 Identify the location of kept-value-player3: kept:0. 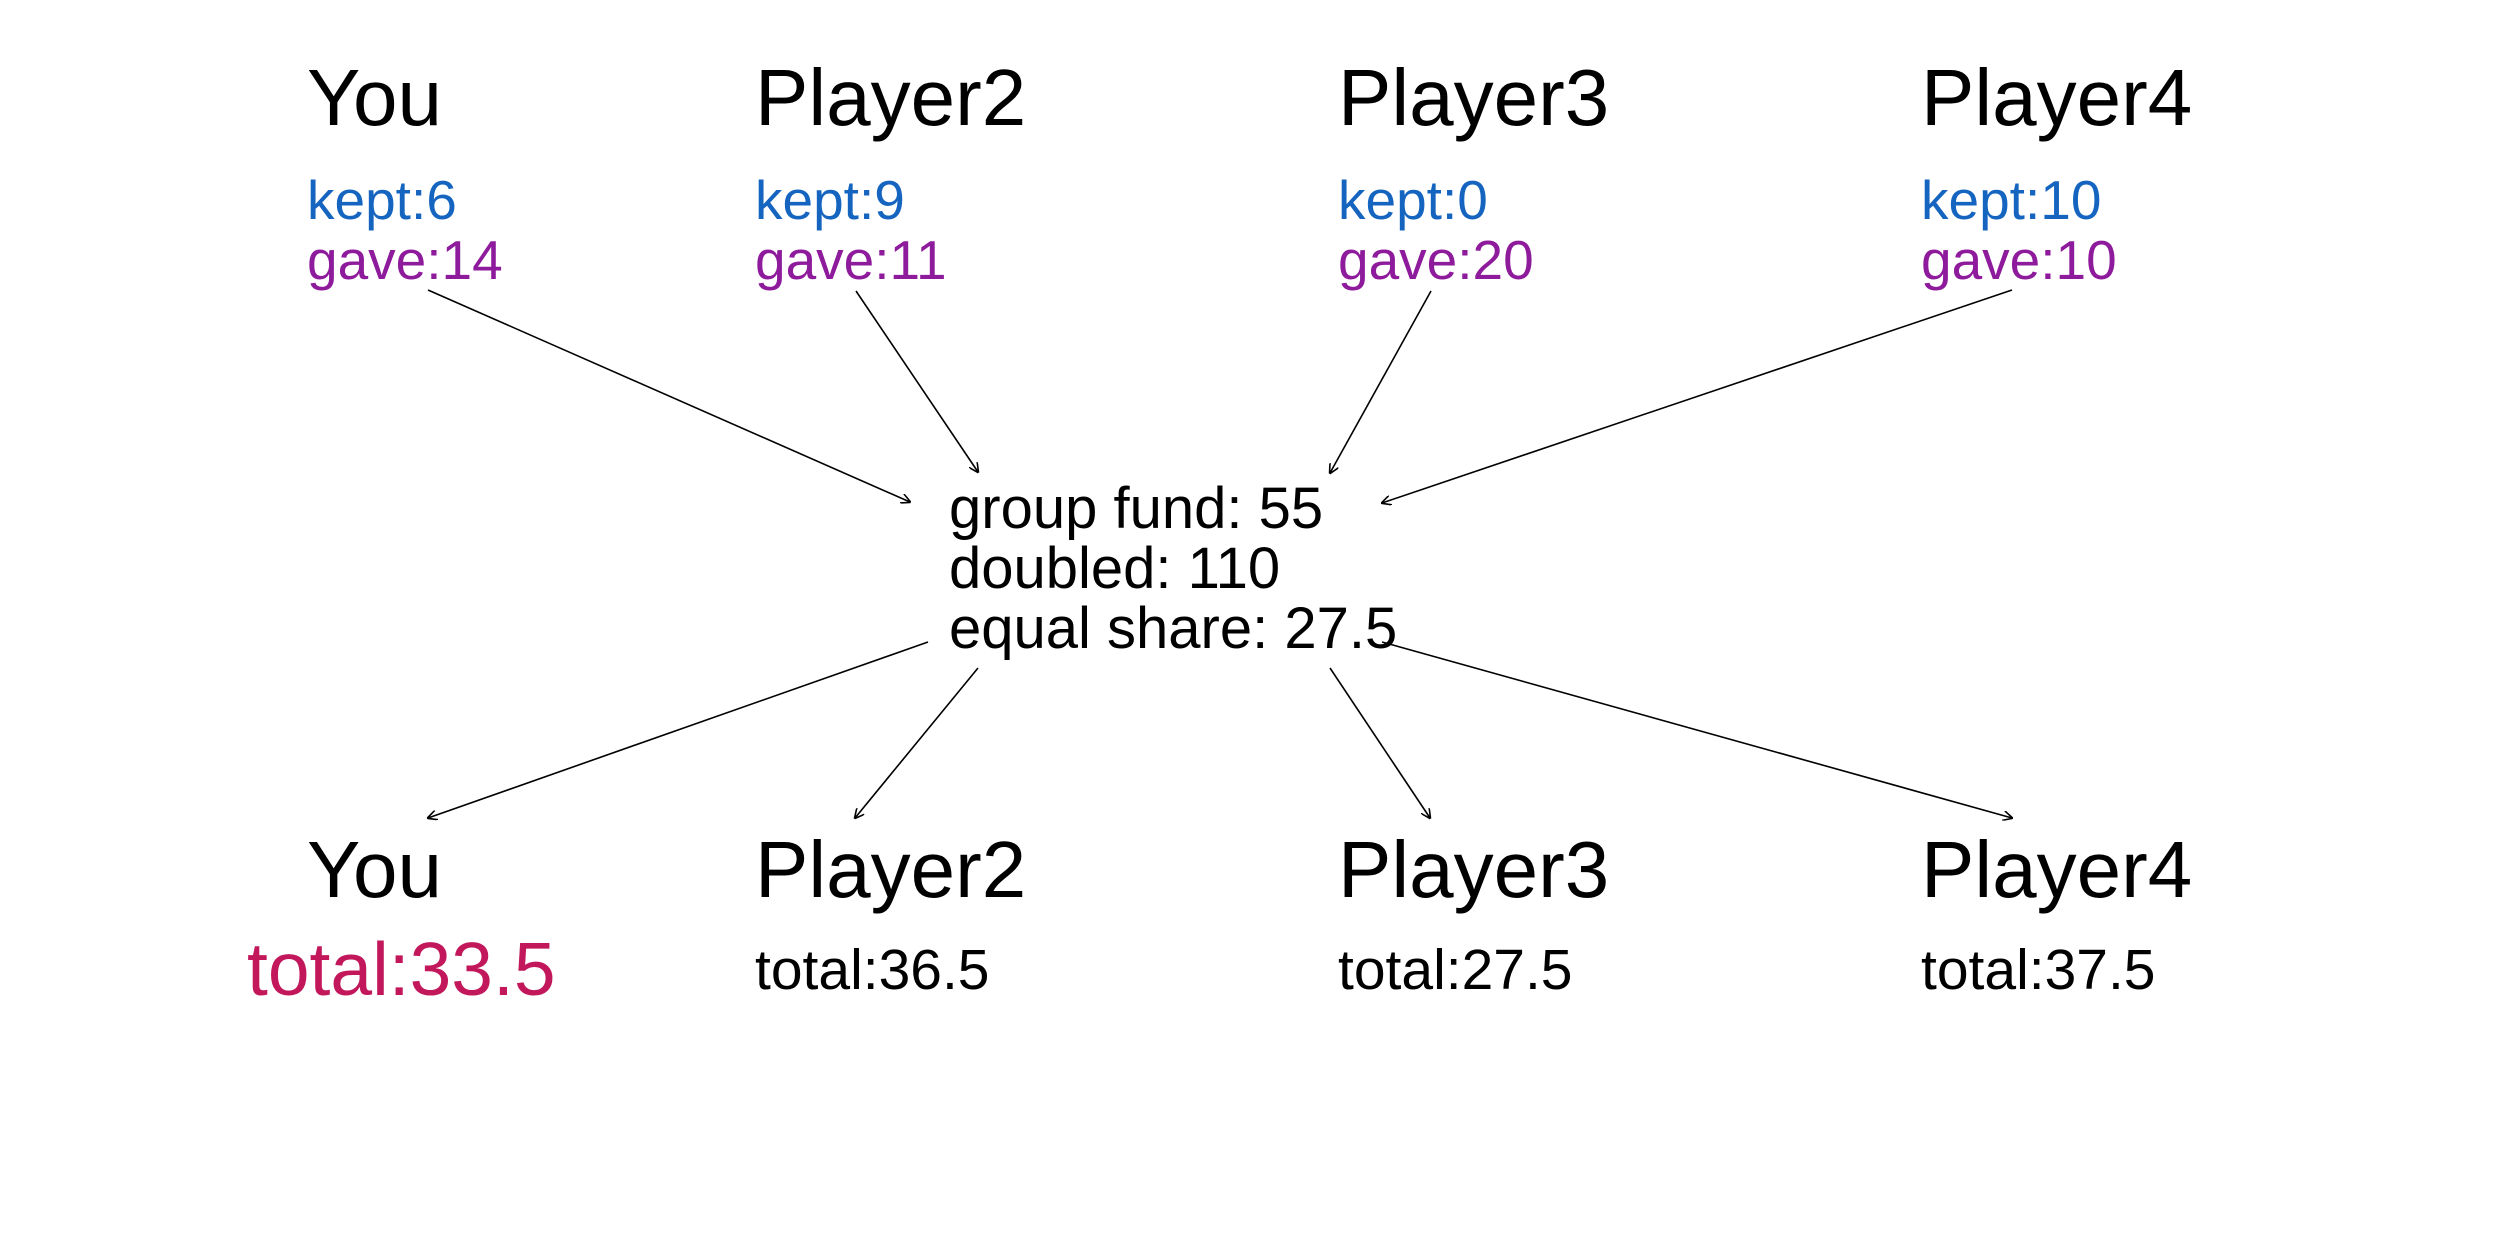
(1413, 200).